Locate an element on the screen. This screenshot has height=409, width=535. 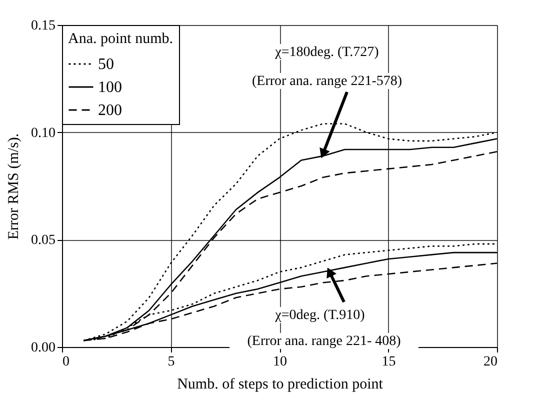
x-tick-label: 10 is located at coordinates (280, 362).